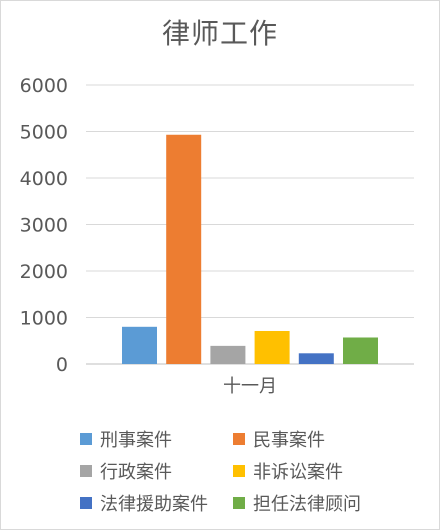 The height and width of the screenshot is (530, 440). I want to click on legend-item: 担任法律顾问, so click(297, 503).